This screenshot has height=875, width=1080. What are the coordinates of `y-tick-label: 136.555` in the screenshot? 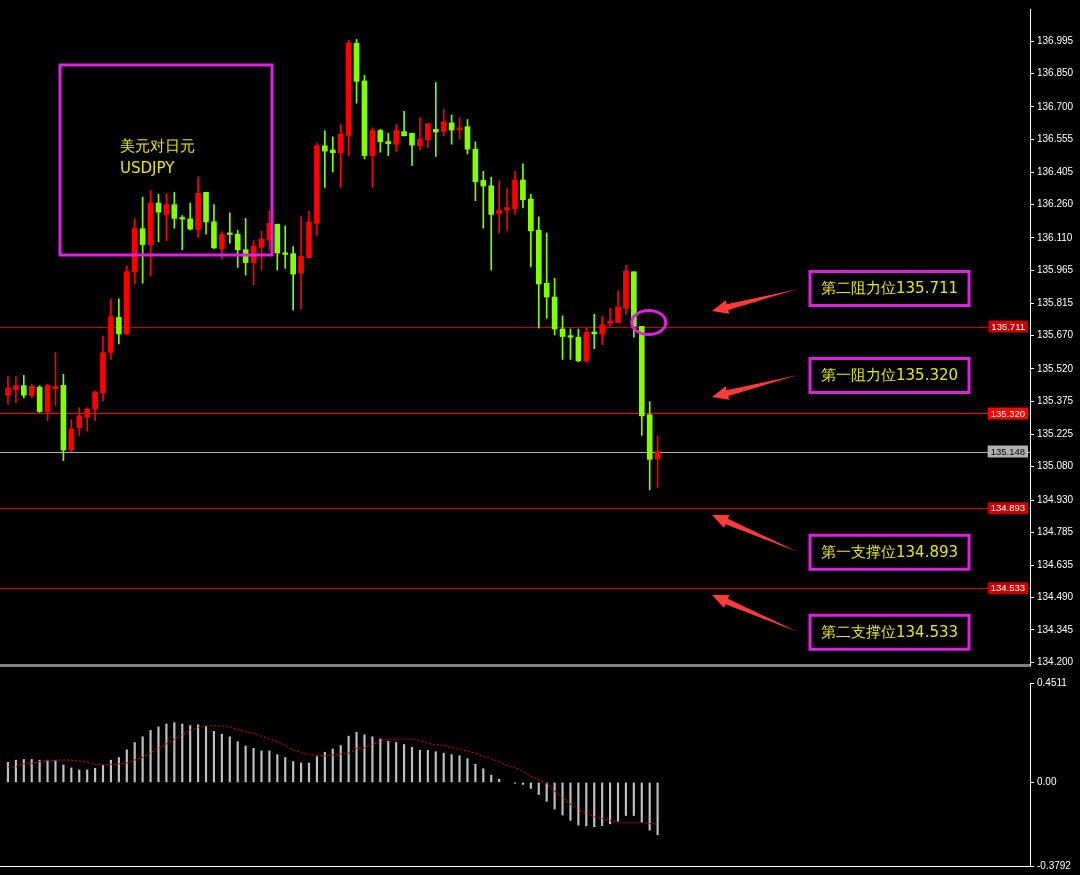 It's located at (1055, 138).